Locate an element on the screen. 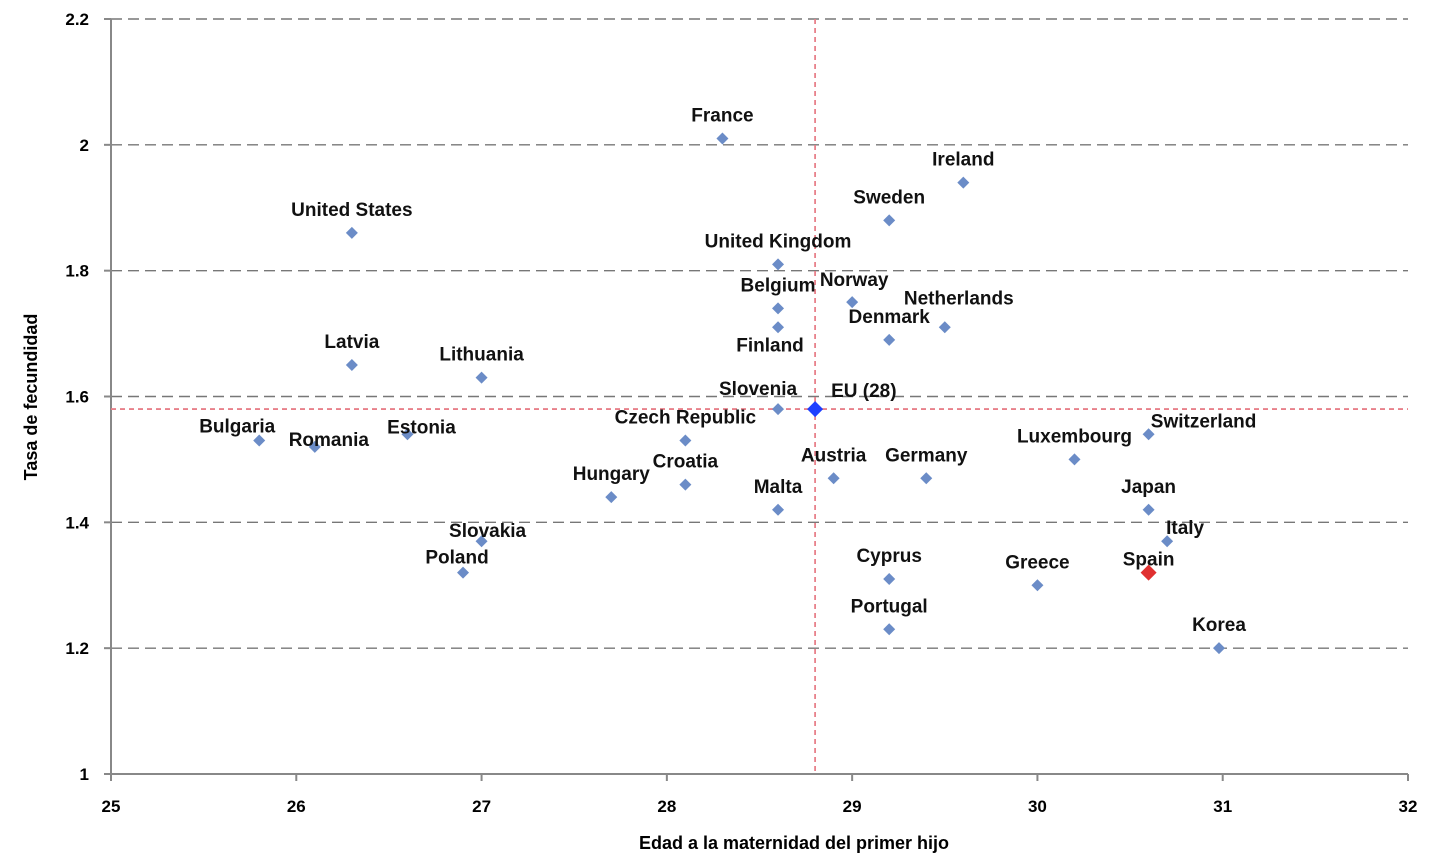  point-czech-republic is located at coordinates (685, 440).